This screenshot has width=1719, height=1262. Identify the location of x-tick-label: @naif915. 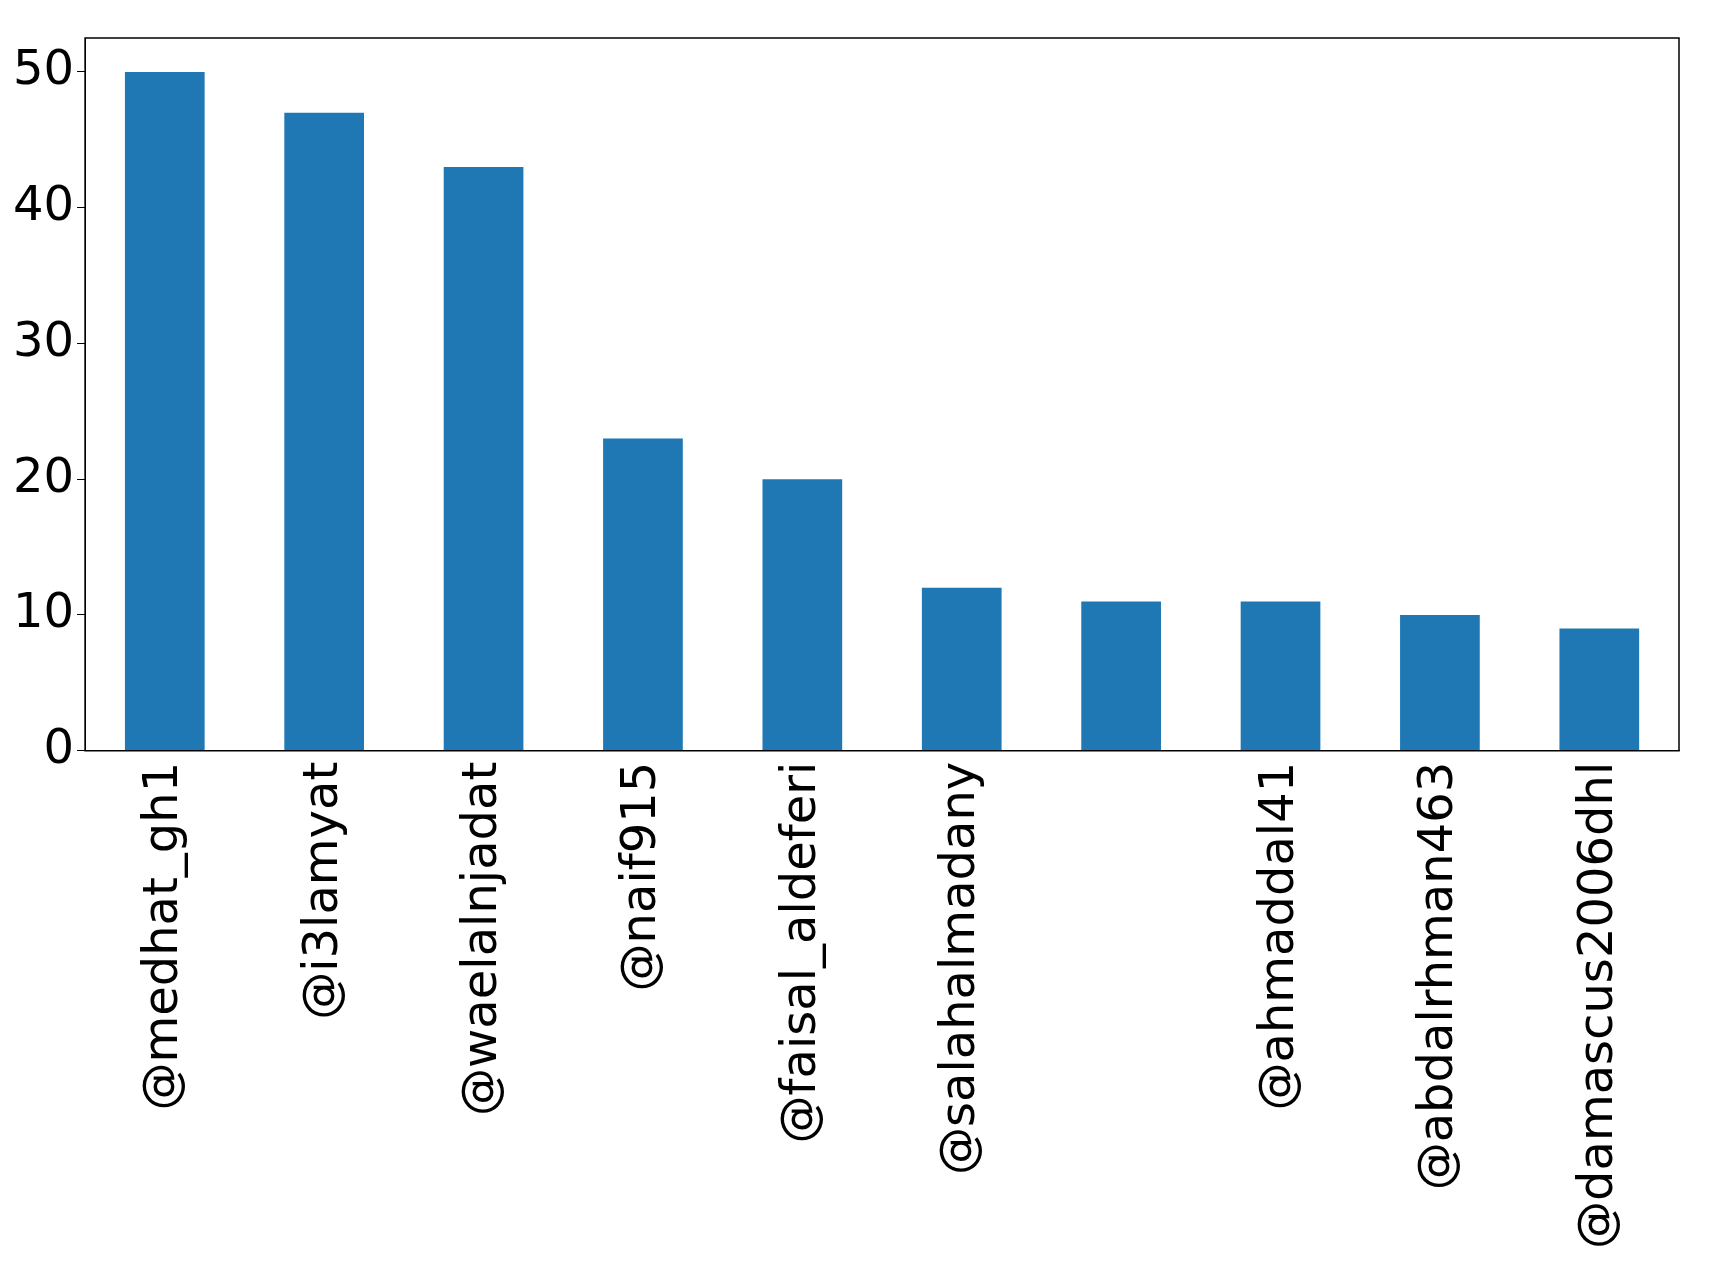
(638, 876).